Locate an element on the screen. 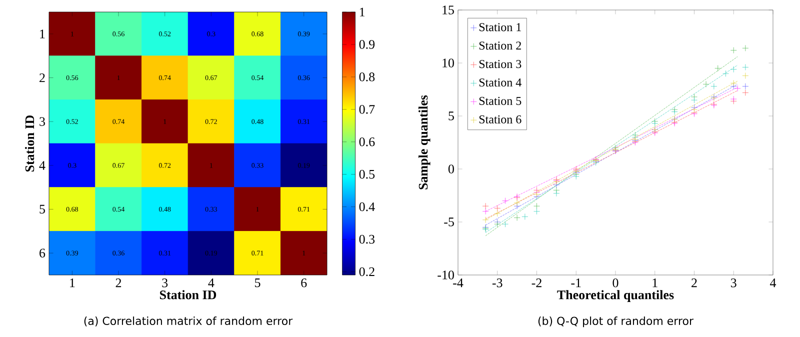 The image size is (800, 337). legend-label: Station 5 is located at coordinates (500, 100).